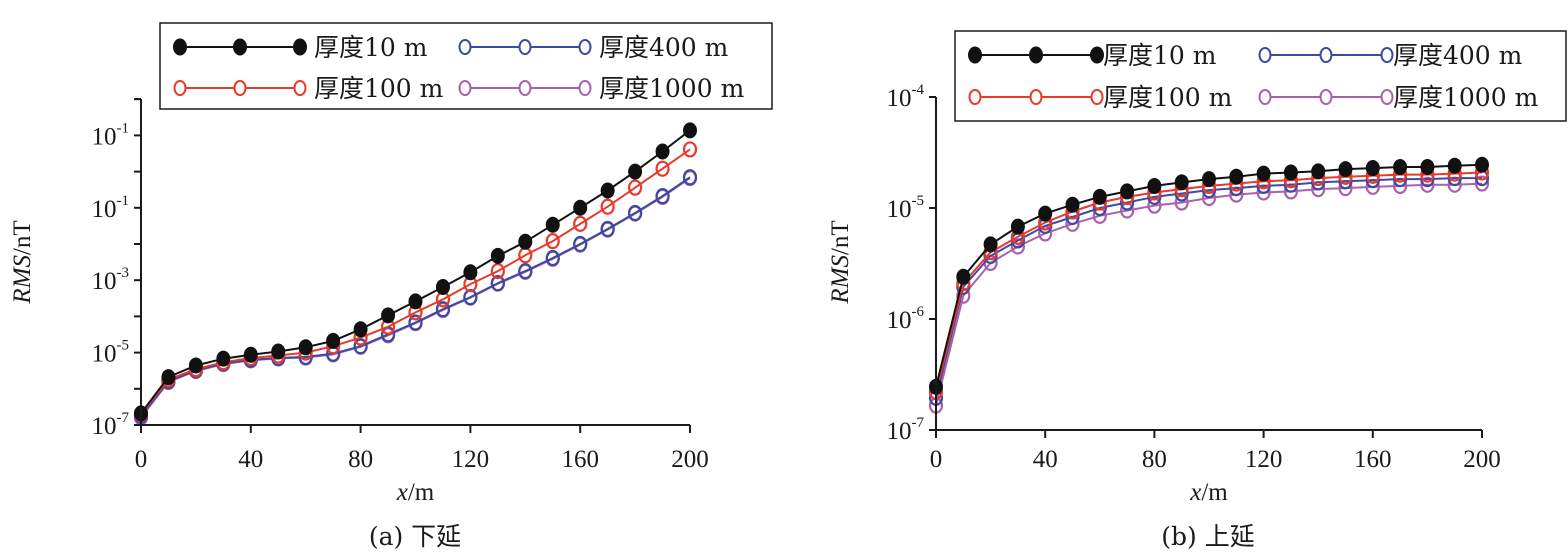  I want to click on x-tick-label: 160, so click(1373, 459).